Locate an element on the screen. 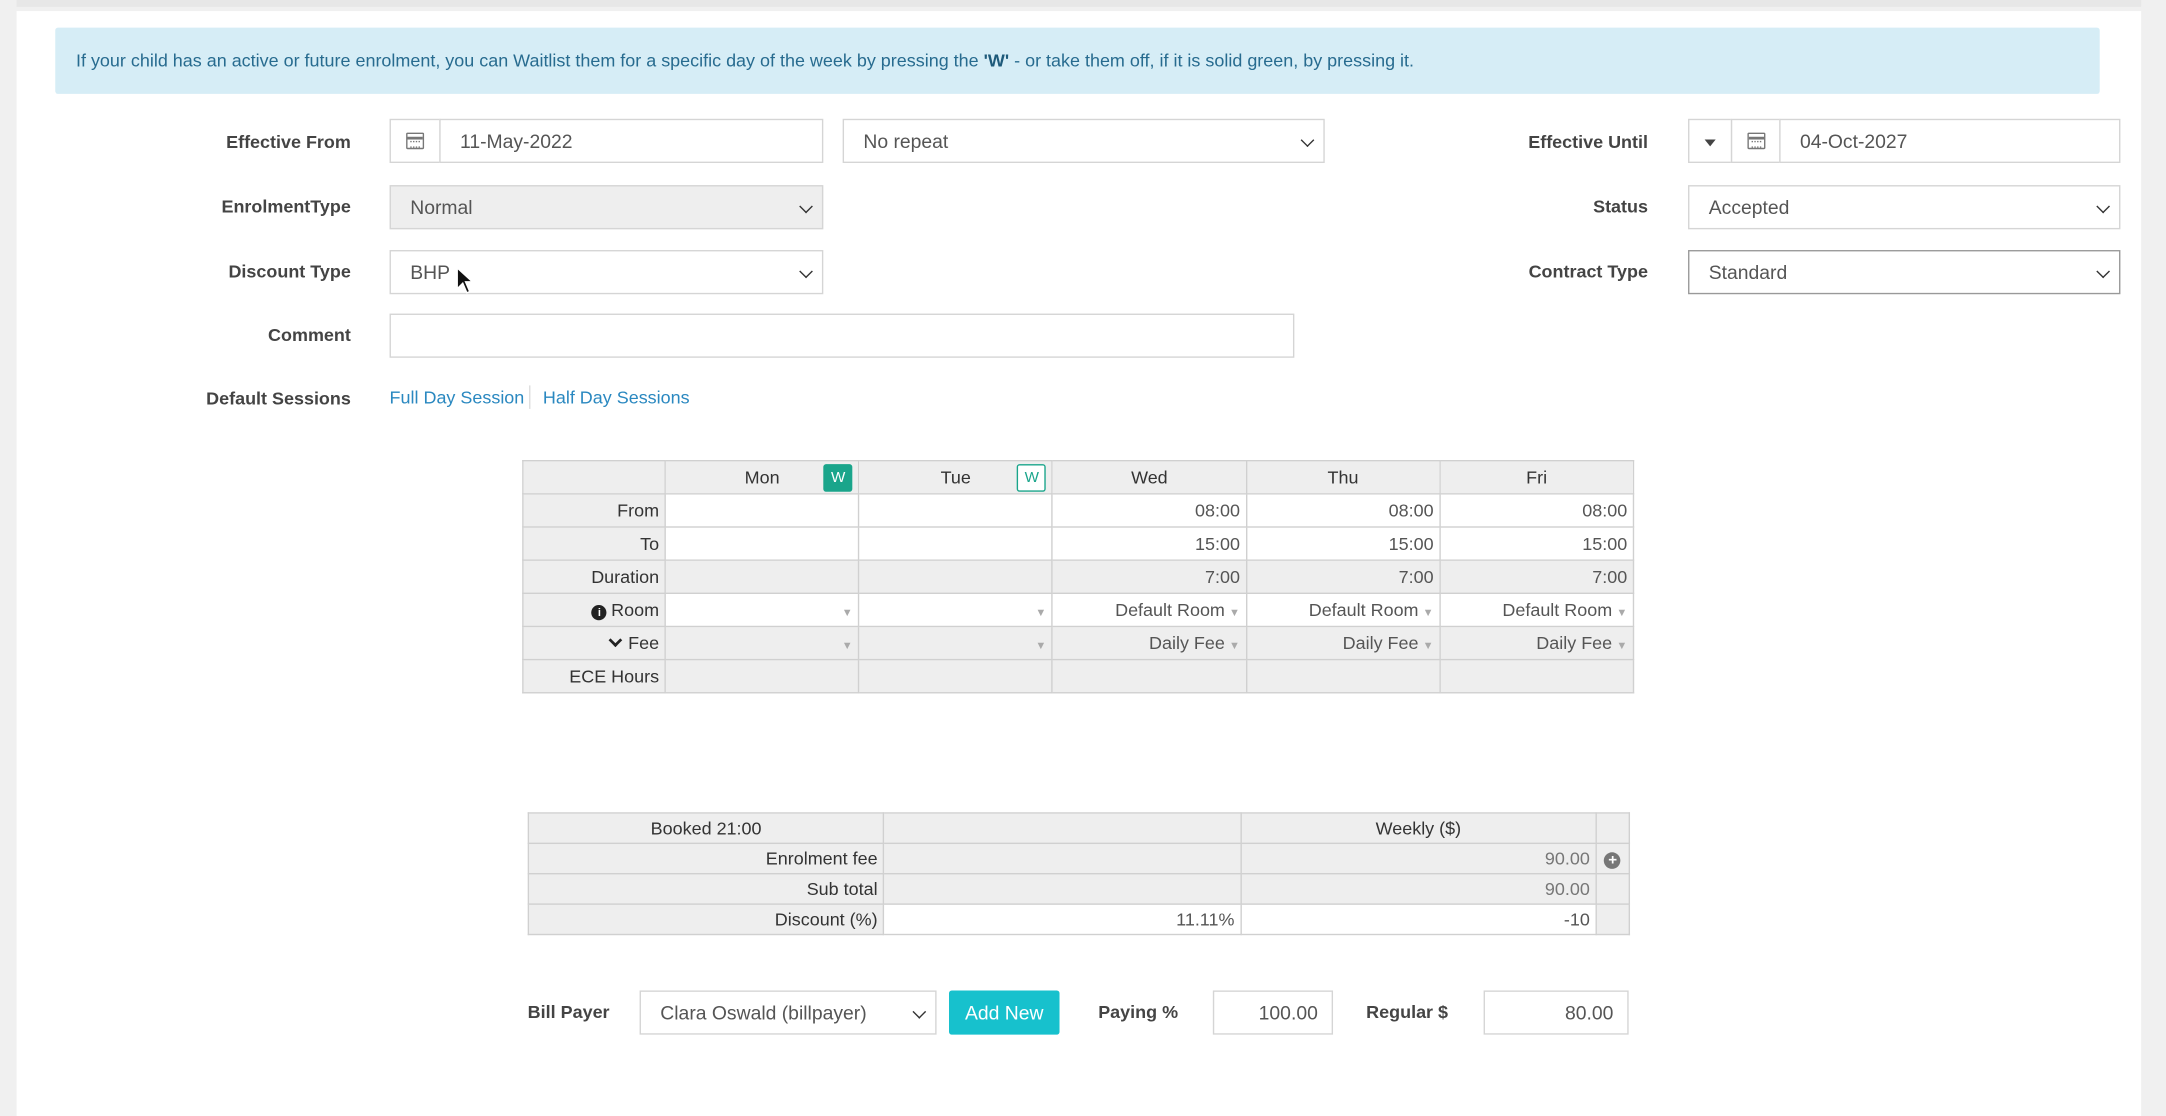  discount-amount-input: -10 is located at coordinates (1418, 919).